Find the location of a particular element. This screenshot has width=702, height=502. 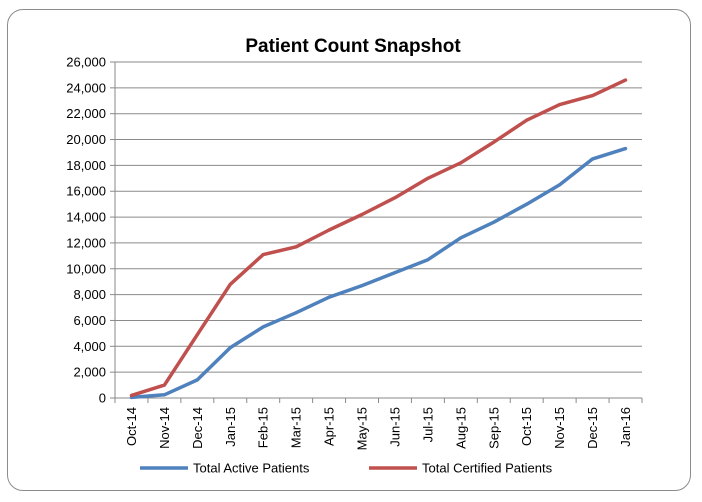

x-tick-label: Jun-15 is located at coordinates (394, 427).